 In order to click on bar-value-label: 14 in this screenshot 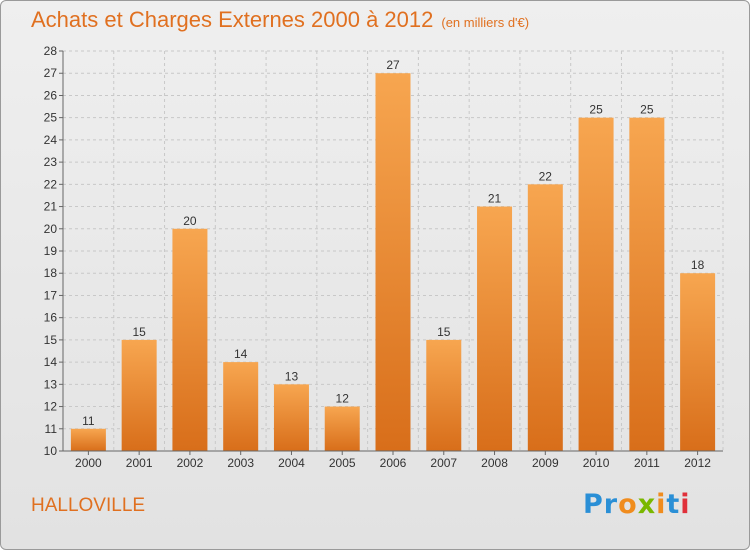, I will do `click(241, 354)`.